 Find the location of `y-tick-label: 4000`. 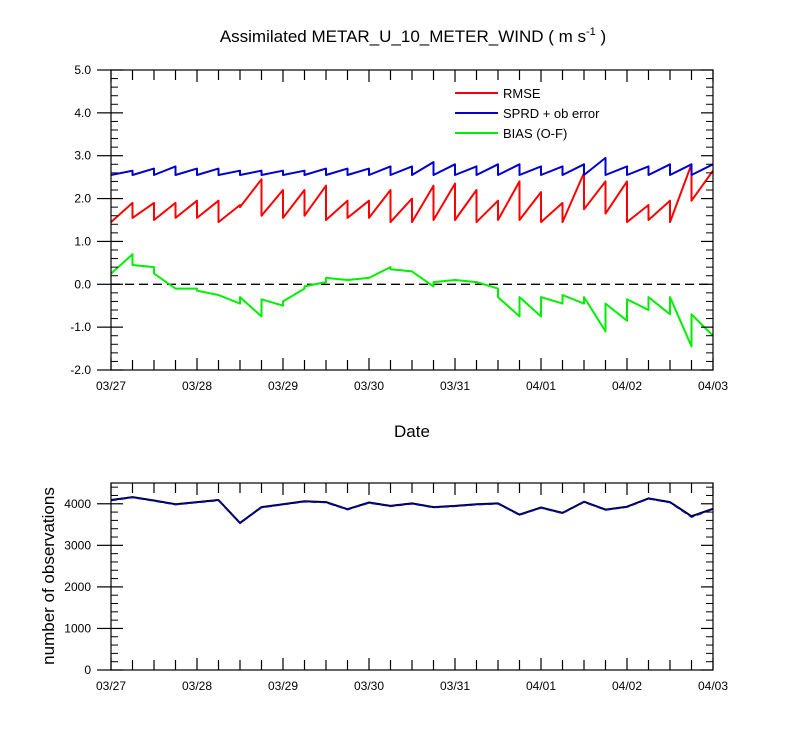

y-tick-label: 4000 is located at coordinates (77, 504).